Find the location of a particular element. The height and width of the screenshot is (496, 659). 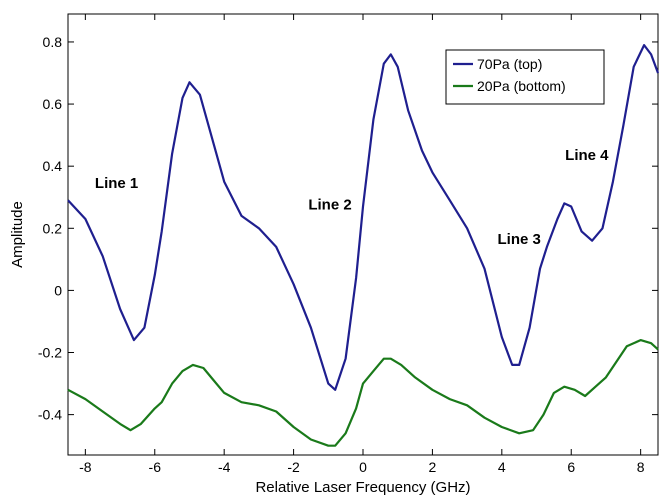

x-tick-label: 0 is located at coordinates (363, 467).